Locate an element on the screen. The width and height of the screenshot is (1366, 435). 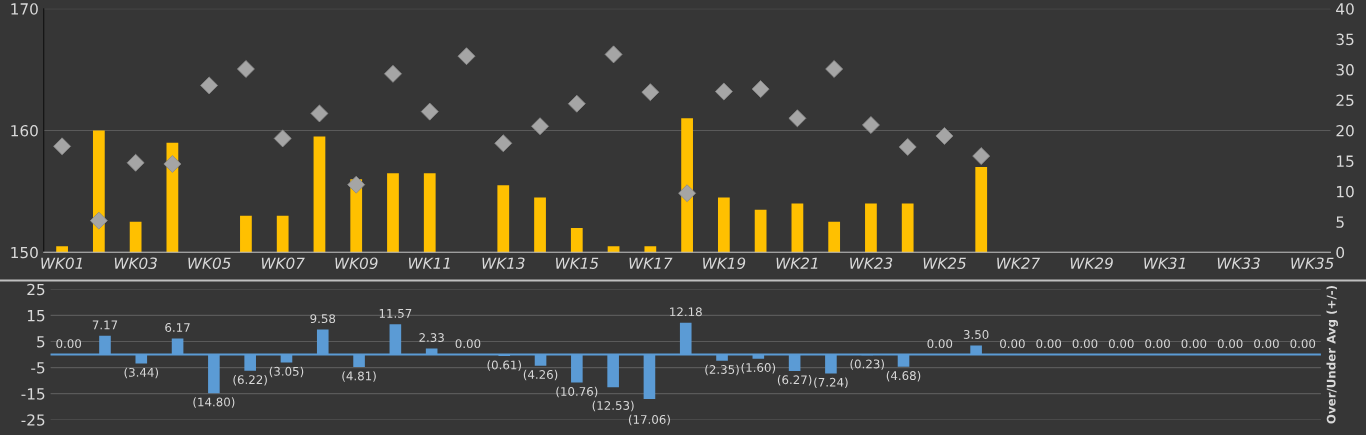
data-label: (4.81) is located at coordinates (359, 376).